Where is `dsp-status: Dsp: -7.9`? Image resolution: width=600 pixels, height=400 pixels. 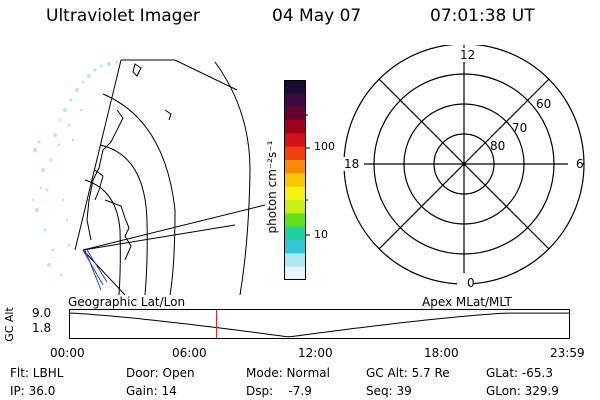
dsp-status: Dsp: -7.9 is located at coordinates (279, 391).